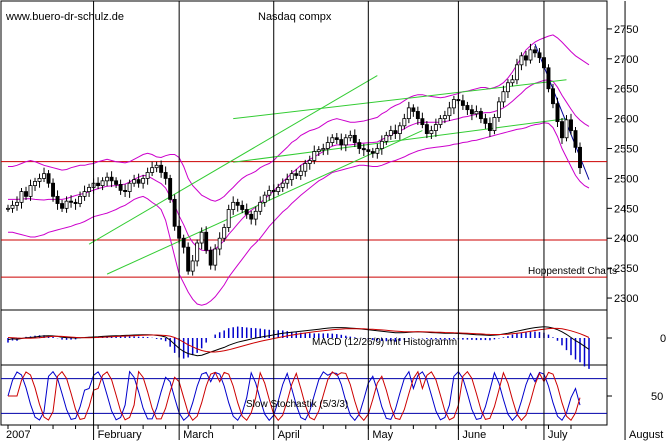 This screenshot has height=442, width=671. What do you see at coordinates (626, 269) in the screenshot?
I see `price-tick-label: 2350` at bounding box center [626, 269].